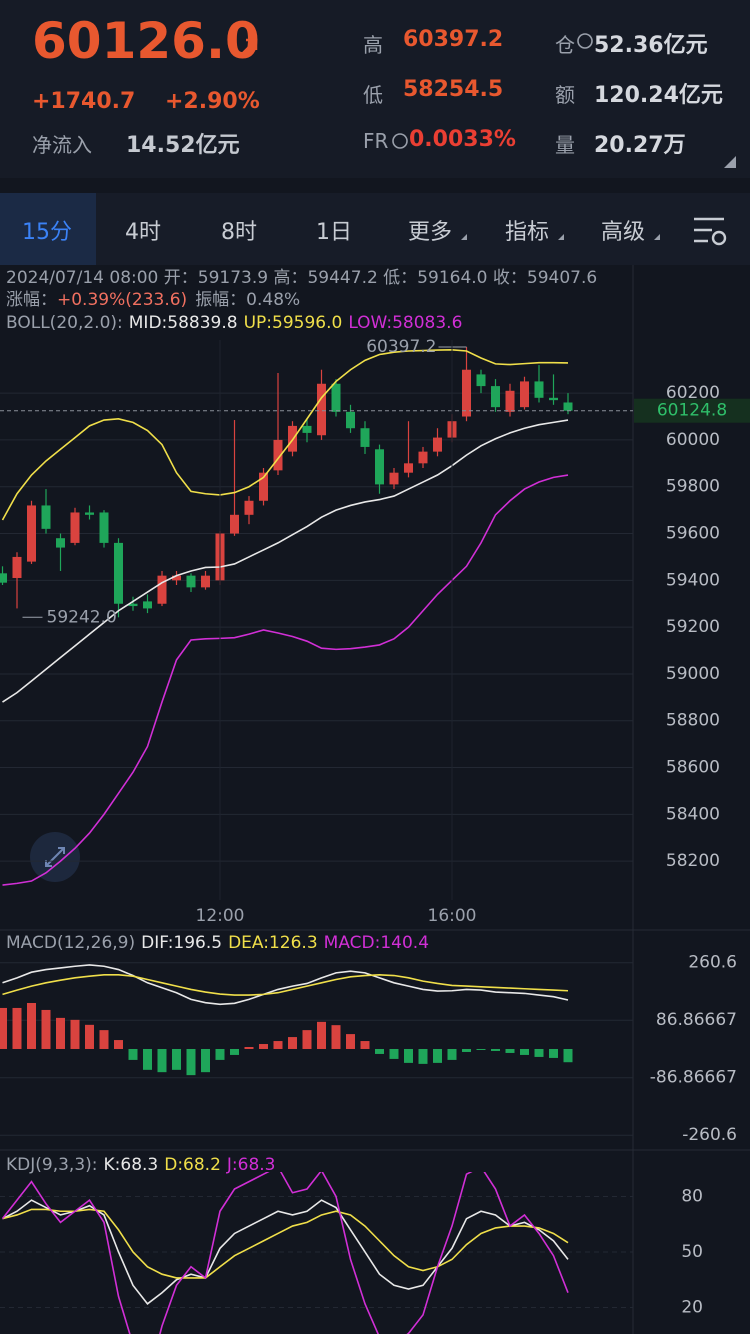 This screenshot has width=750, height=1334. What do you see at coordinates (565, 145) in the screenshot?
I see `label: 量` at bounding box center [565, 145].